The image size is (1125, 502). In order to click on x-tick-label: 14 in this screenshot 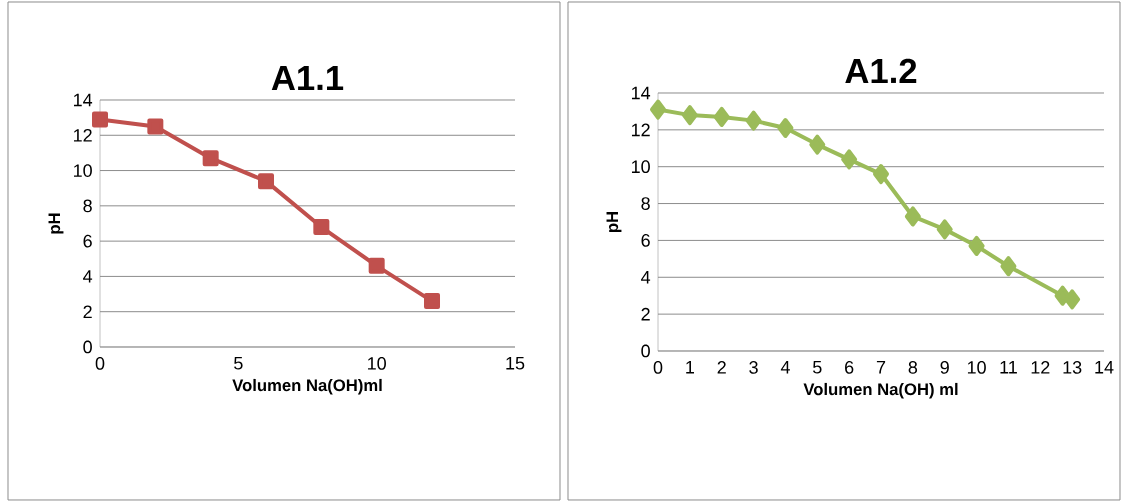, I will do `click(1104, 367)`.